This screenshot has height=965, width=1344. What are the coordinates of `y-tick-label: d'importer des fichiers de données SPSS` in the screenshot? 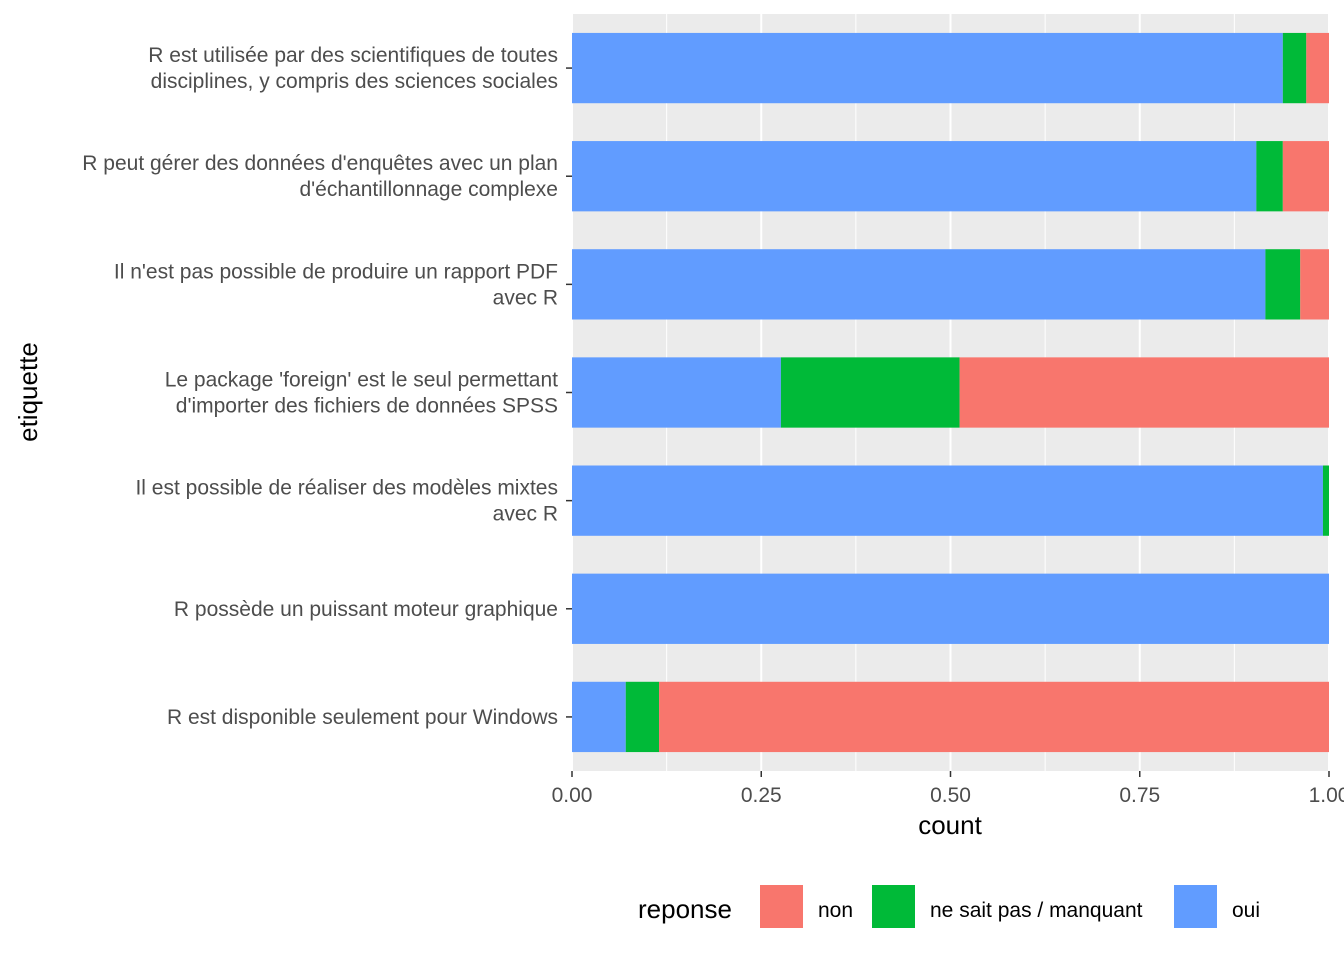 It's located at (367, 406).